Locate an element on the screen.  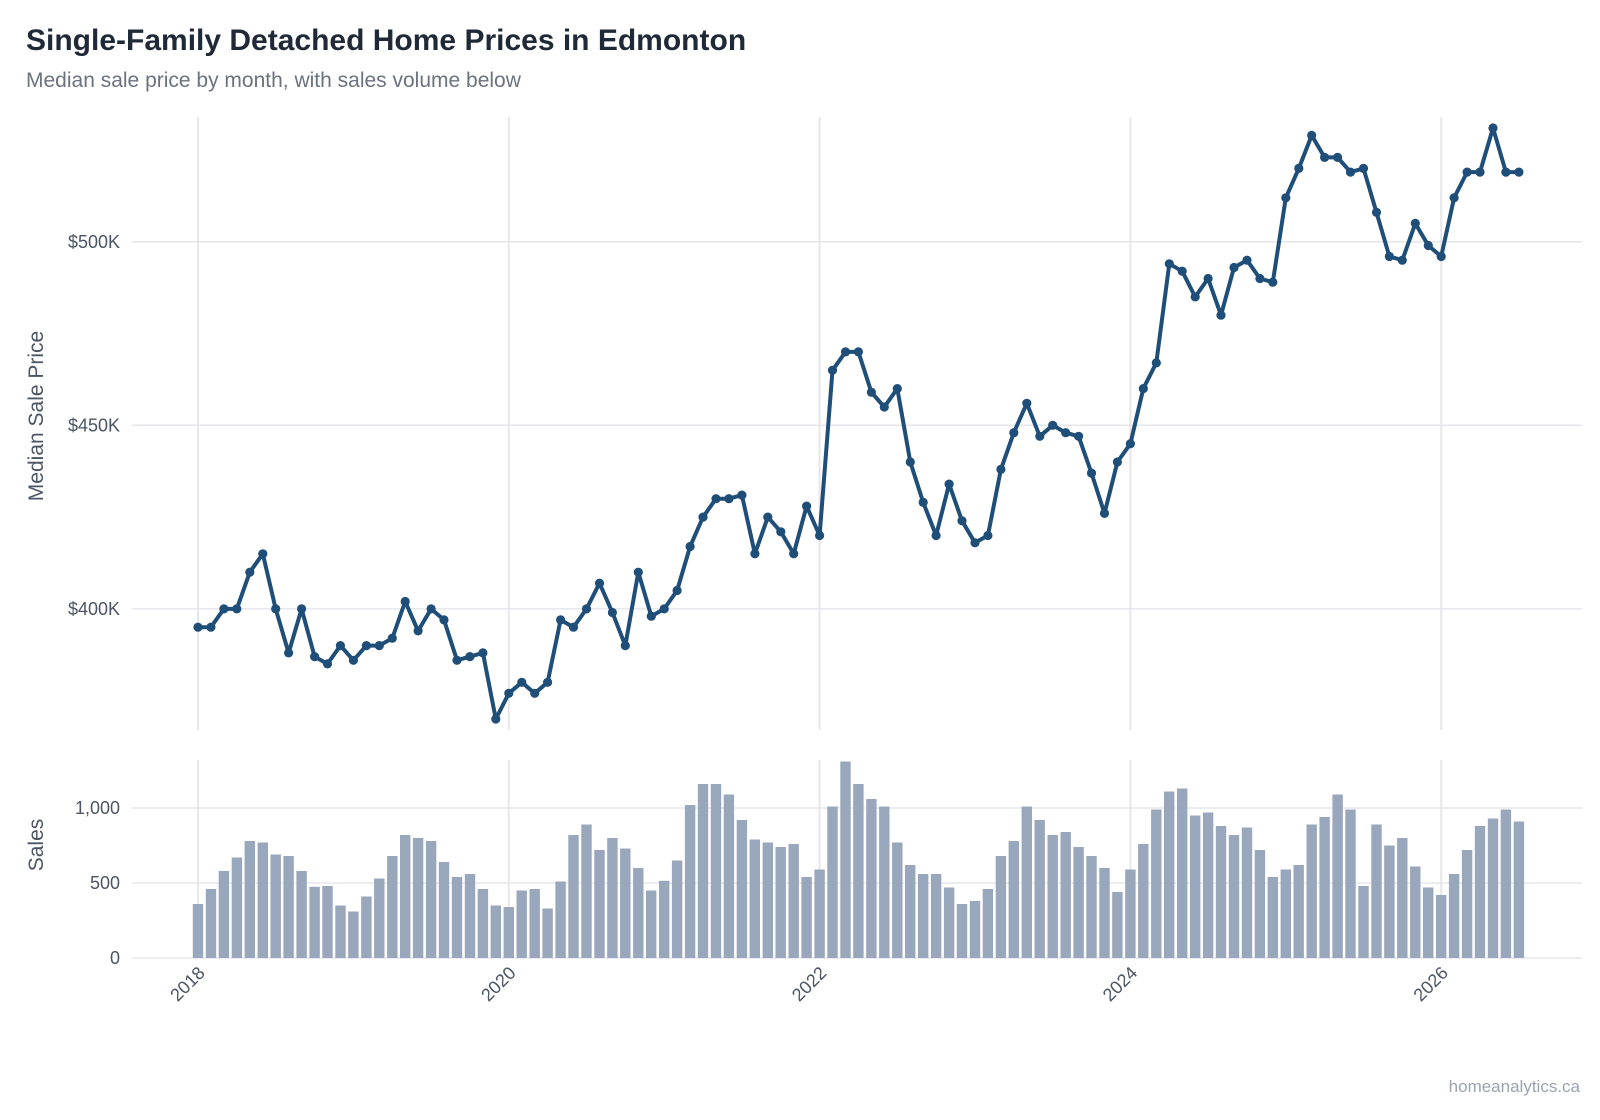
sales-bars is located at coordinates (858, 860).